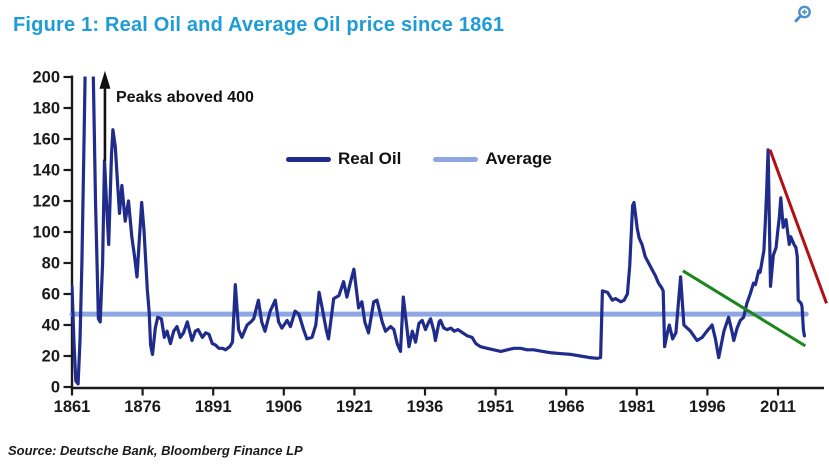  Describe the element at coordinates (51, 326) in the screenshot. I see `y-tick-label: 40` at that location.